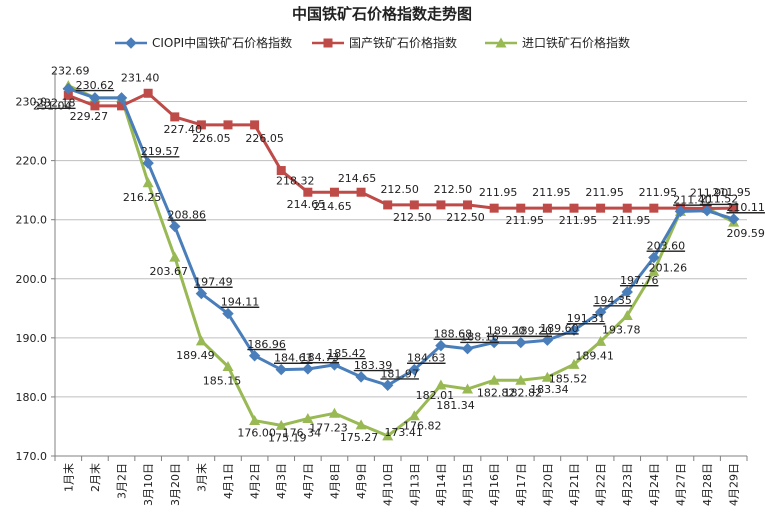 The width and height of the screenshot is (765, 523). What do you see at coordinates (372, 42) in the screenshot?
I see `legend: CIOPI中国铁矿石价格指数 国产铁矿石价格指数 进口铁矿石价格指数` at bounding box center [372, 42].